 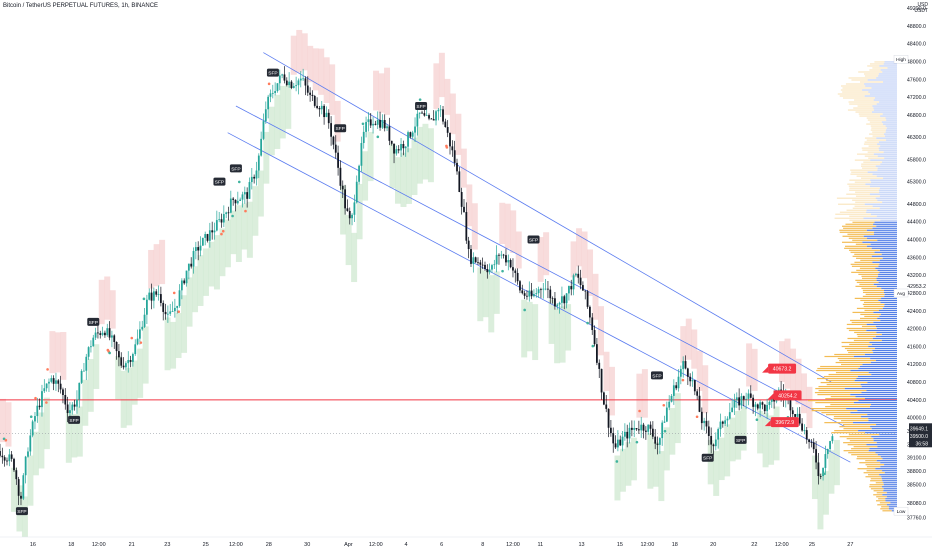 What do you see at coordinates (916, 472) in the screenshot?
I see `price-tick-label: 38800.0` at bounding box center [916, 472].